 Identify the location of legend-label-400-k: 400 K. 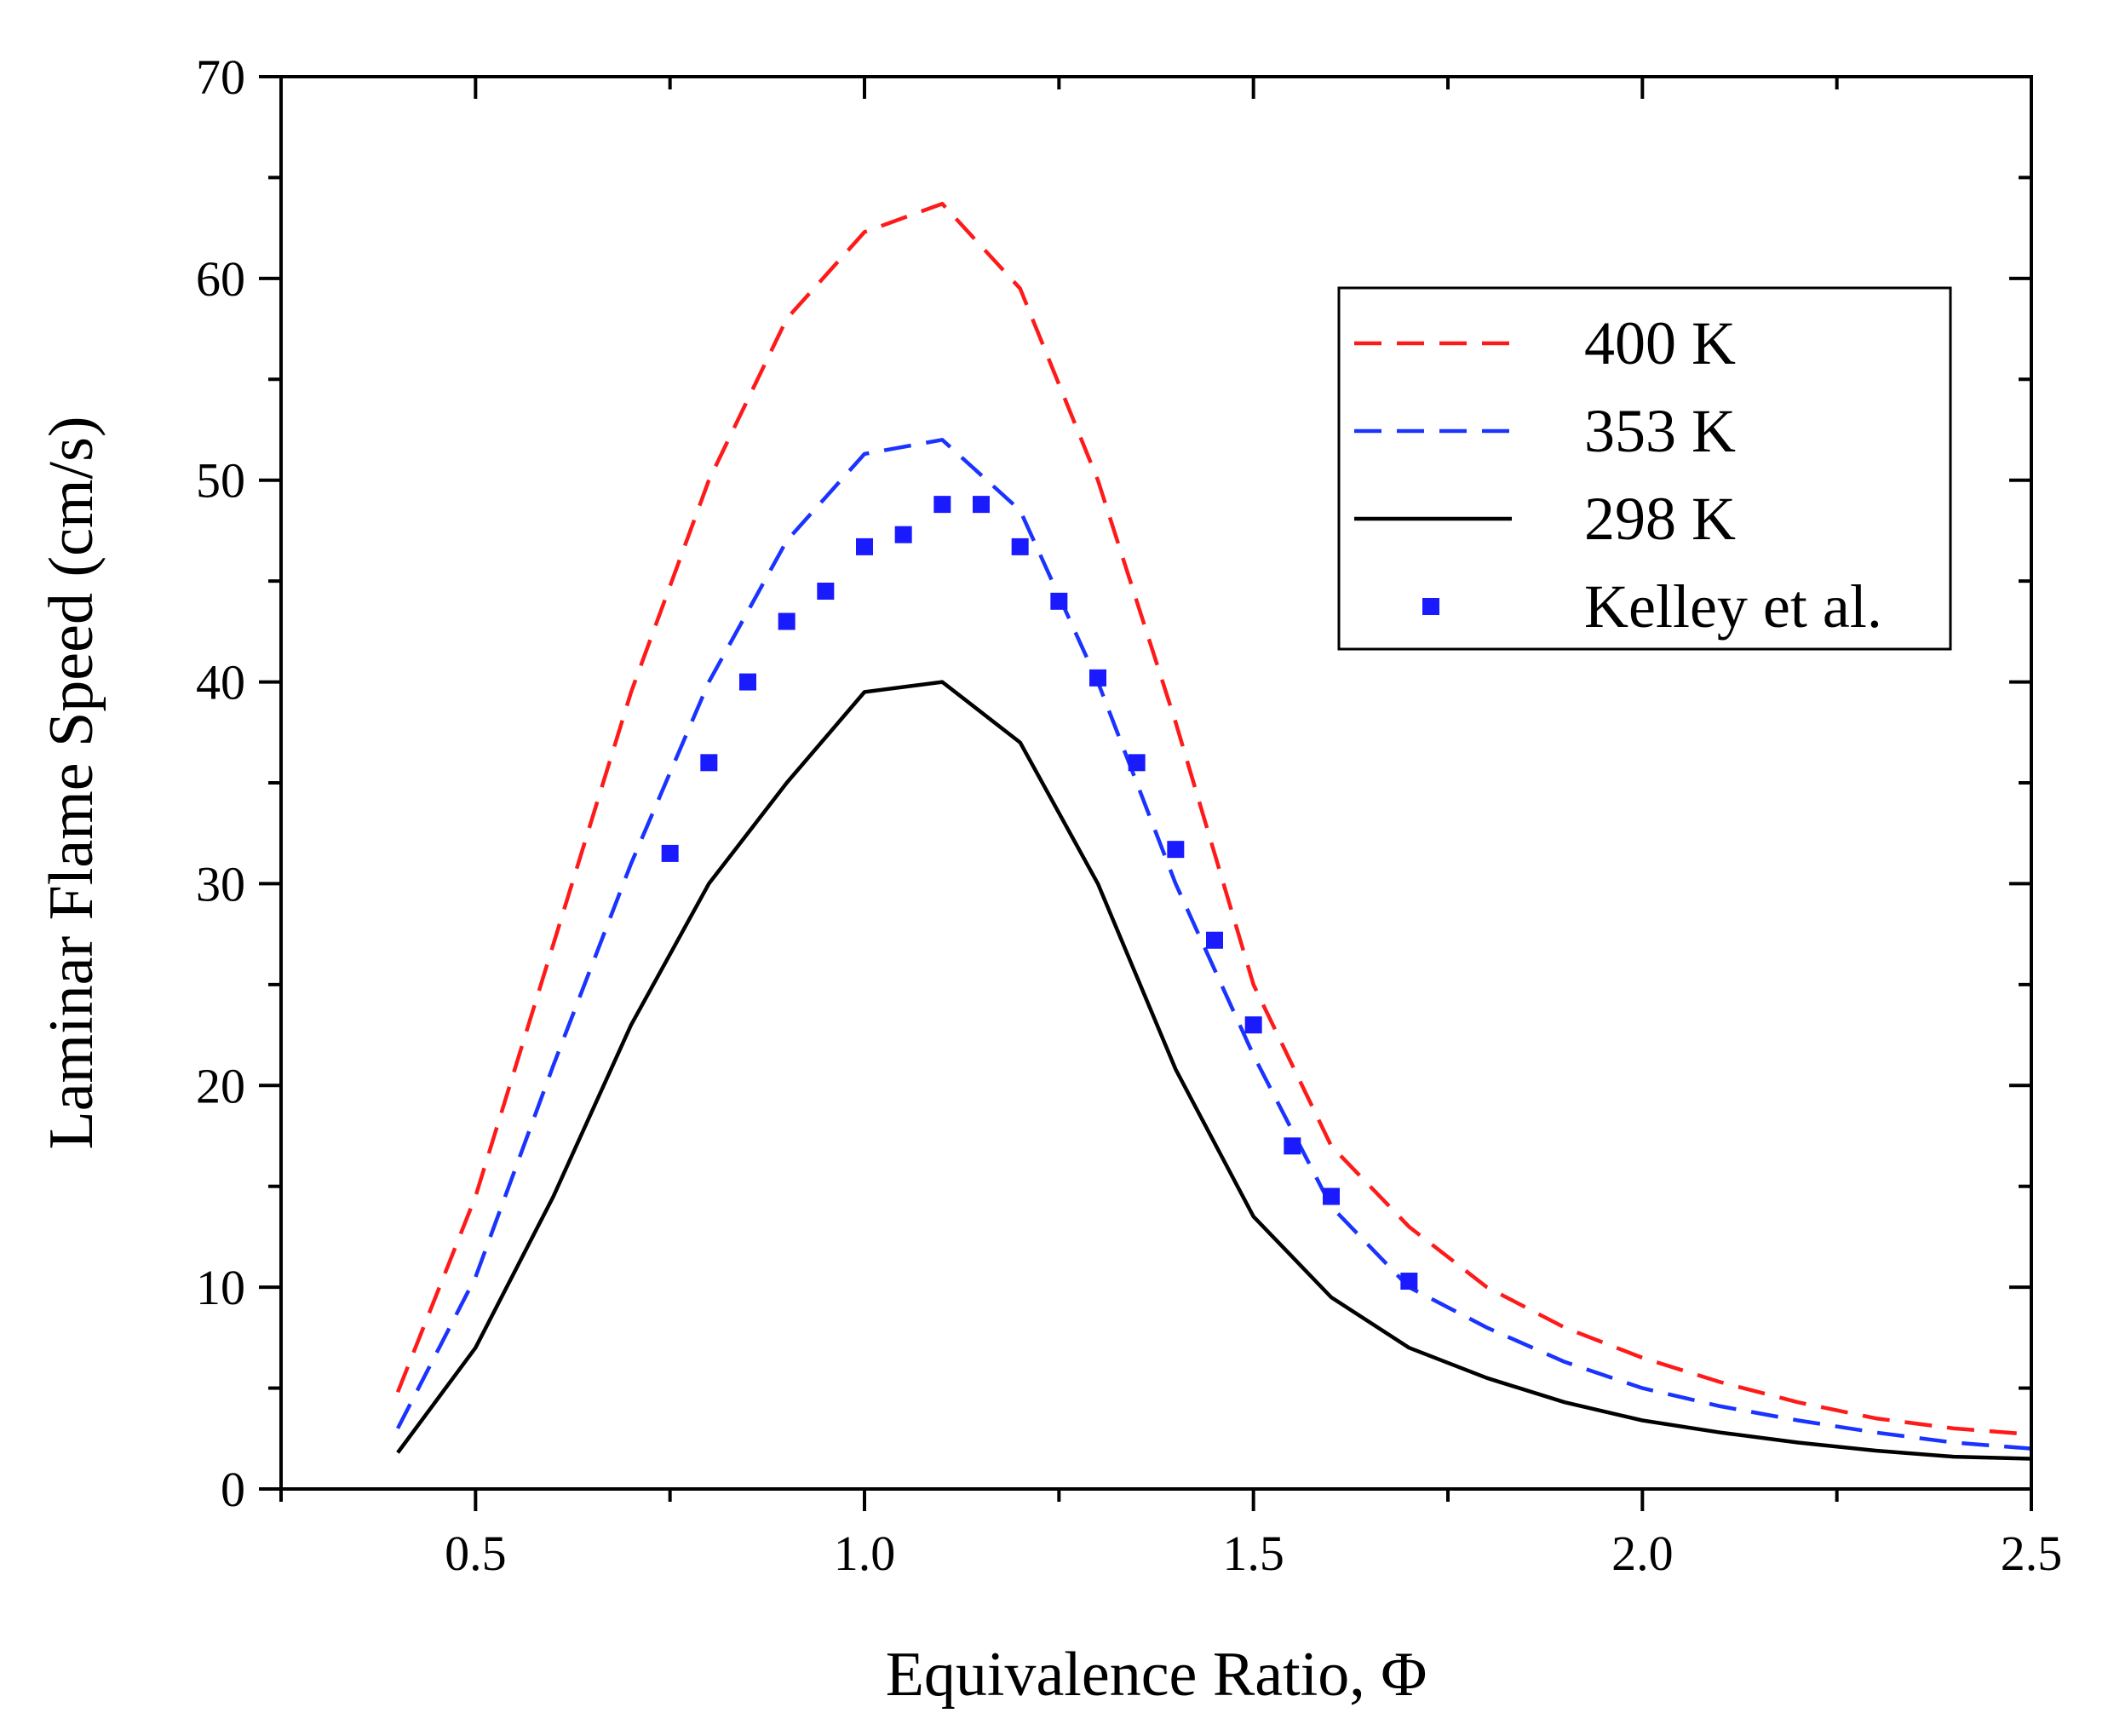
(1660, 343).